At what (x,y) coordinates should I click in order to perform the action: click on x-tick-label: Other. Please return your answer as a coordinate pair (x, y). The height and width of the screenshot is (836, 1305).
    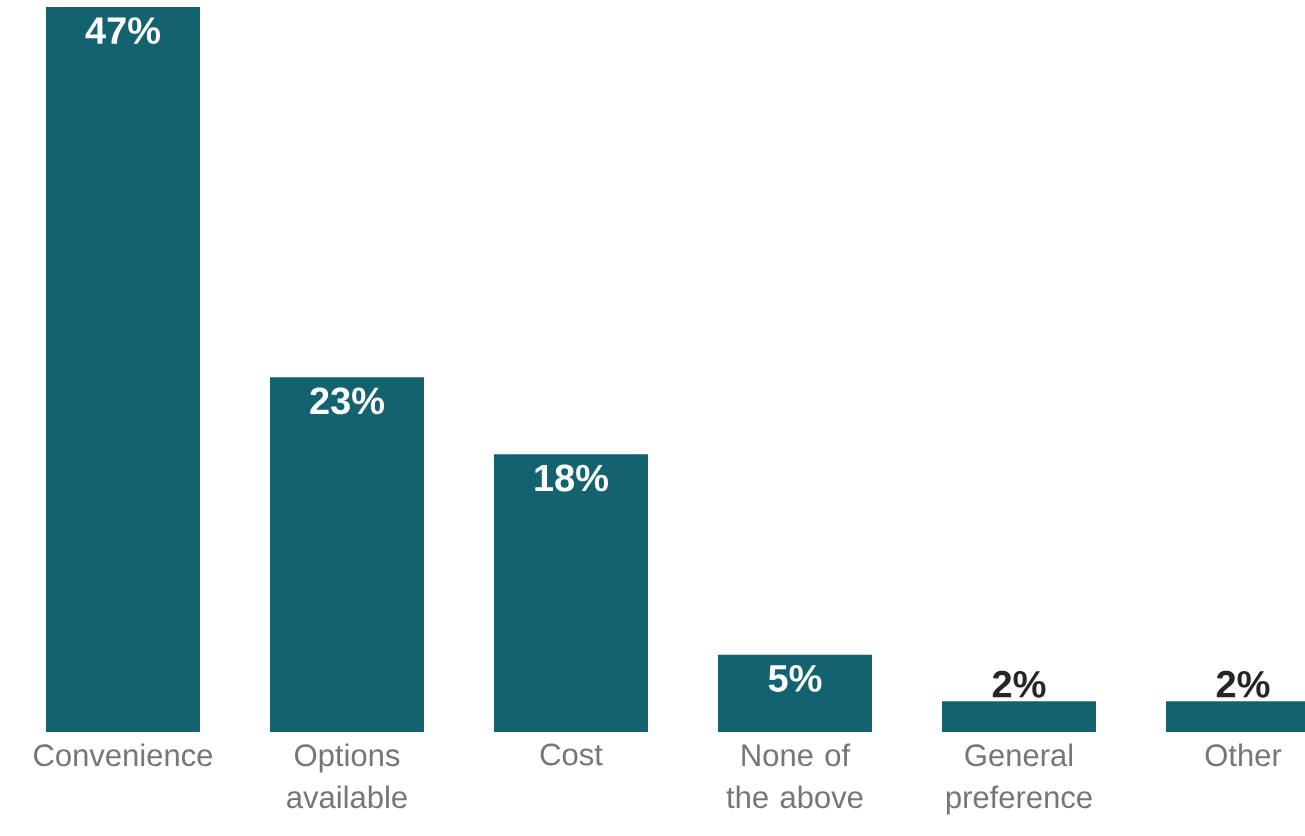
    Looking at the image, I should click on (1243, 755).